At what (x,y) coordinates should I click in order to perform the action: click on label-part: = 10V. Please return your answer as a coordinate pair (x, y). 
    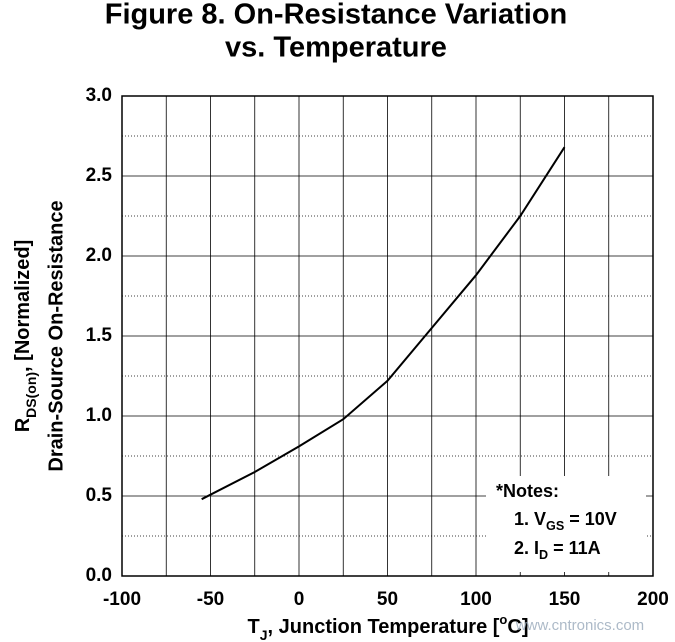
    Looking at the image, I should click on (590, 519).